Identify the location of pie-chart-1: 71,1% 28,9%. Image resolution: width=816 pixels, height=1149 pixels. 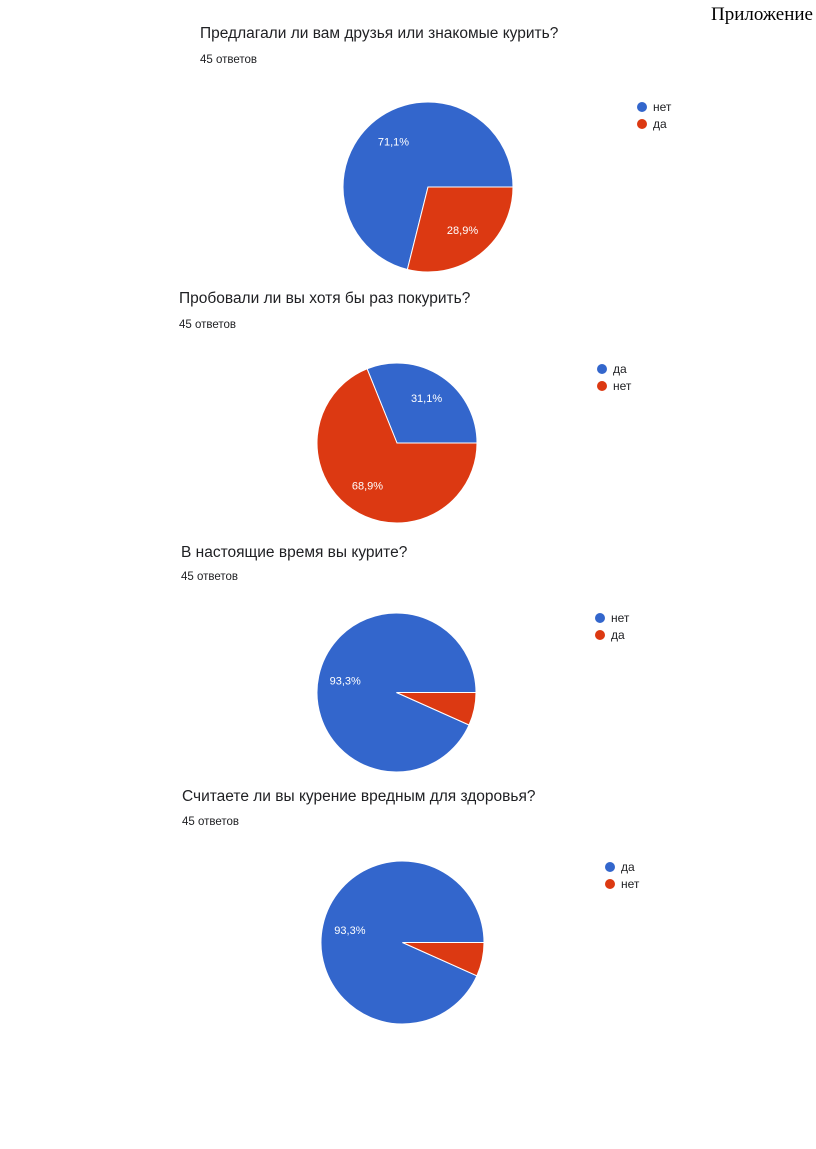
(428, 187).